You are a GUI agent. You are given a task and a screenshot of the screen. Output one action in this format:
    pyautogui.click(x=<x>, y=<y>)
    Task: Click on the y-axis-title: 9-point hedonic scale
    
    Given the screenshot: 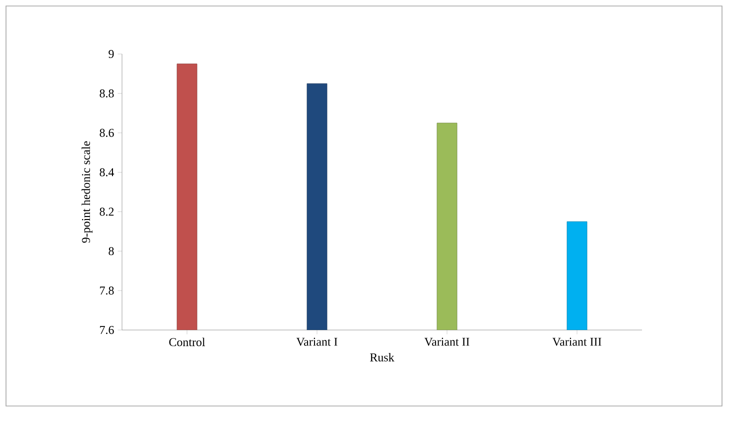 What is the action you would take?
    pyautogui.click(x=87, y=192)
    